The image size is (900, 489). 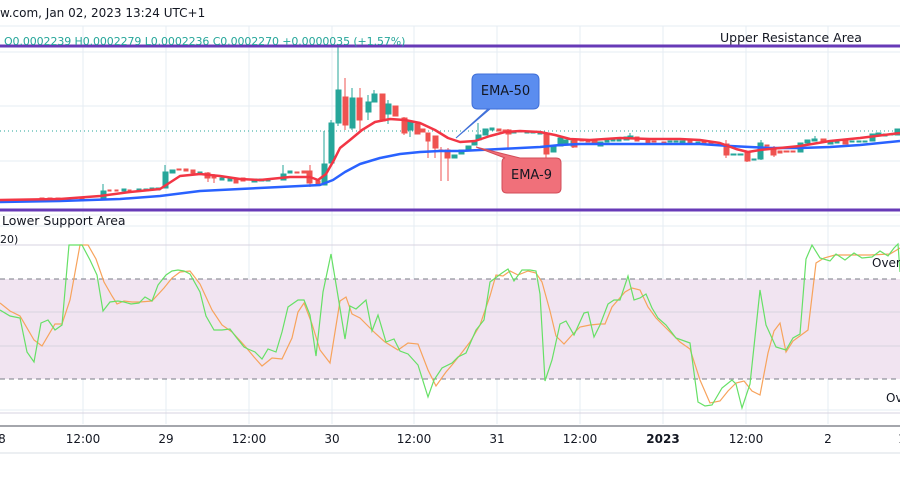 What do you see at coordinates (166, 439) in the screenshot?
I see `time-tick: 29` at bounding box center [166, 439].